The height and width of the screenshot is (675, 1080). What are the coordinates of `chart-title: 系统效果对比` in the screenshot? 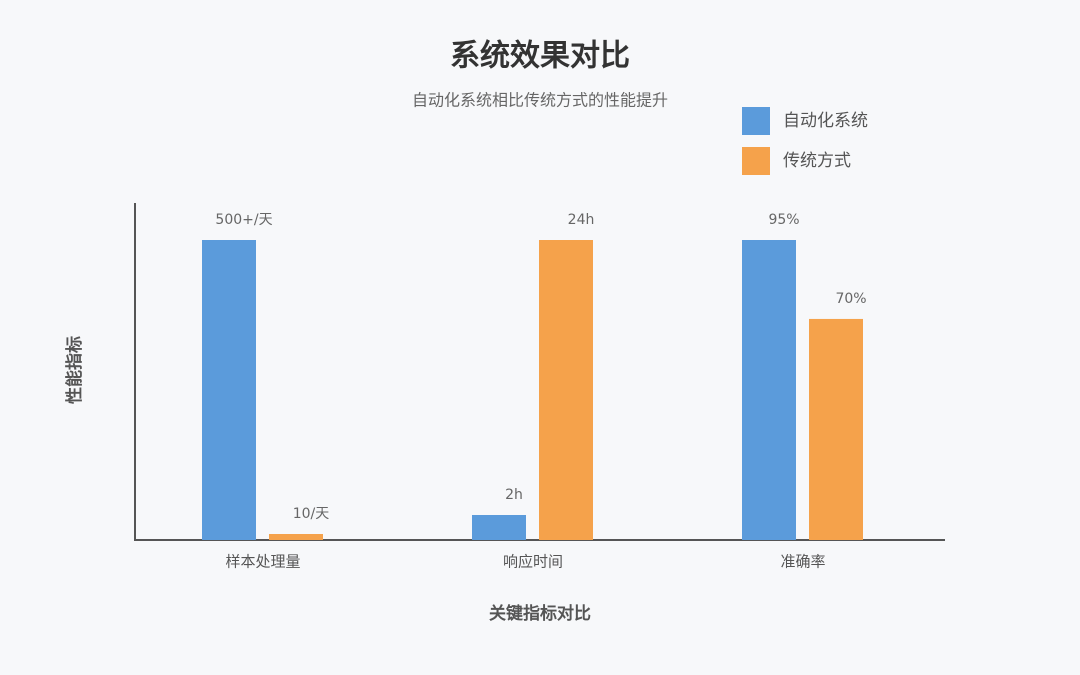 It's located at (540, 56).